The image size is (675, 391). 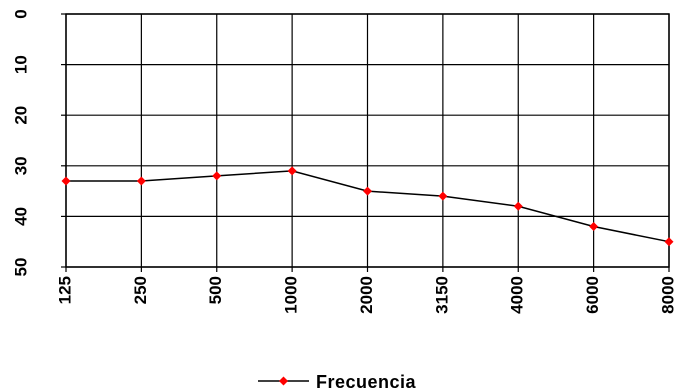 What do you see at coordinates (517, 295) in the screenshot?
I see `x-tick-label: 4000` at bounding box center [517, 295].